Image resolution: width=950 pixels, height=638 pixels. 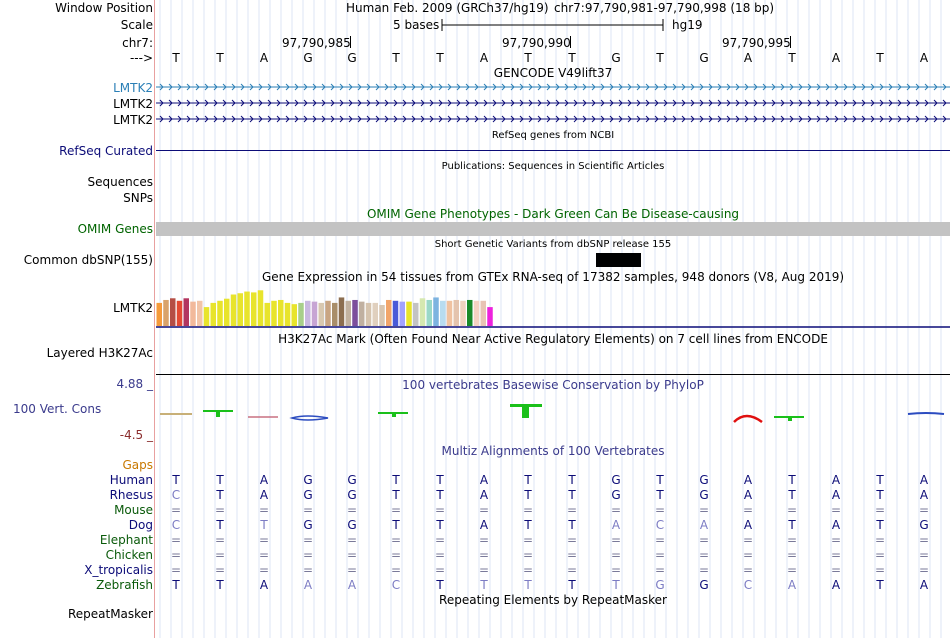 What do you see at coordinates (133, 120) in the screenshot?
I see `gencode-label-3: LMTK2` at bounding box center [133, 120].